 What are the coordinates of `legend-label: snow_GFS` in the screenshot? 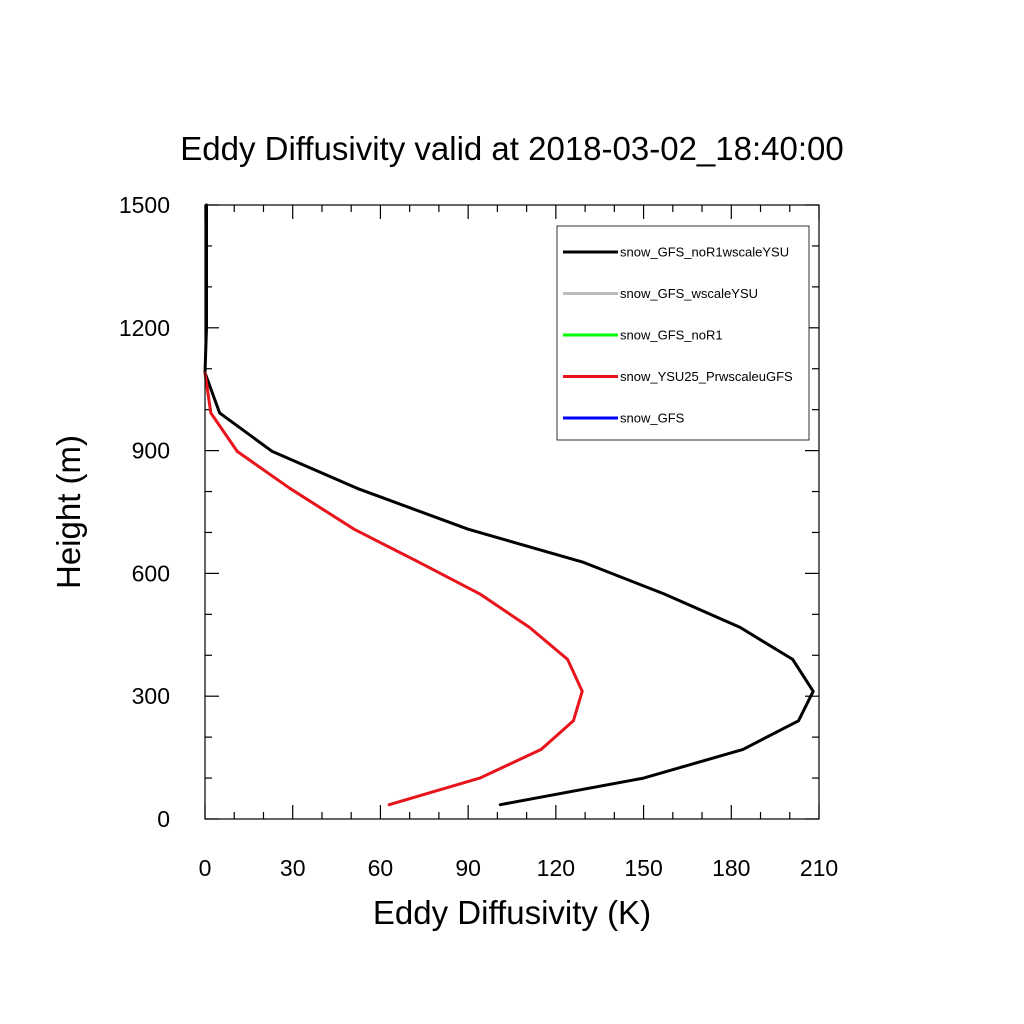 It's located at (652, 418).